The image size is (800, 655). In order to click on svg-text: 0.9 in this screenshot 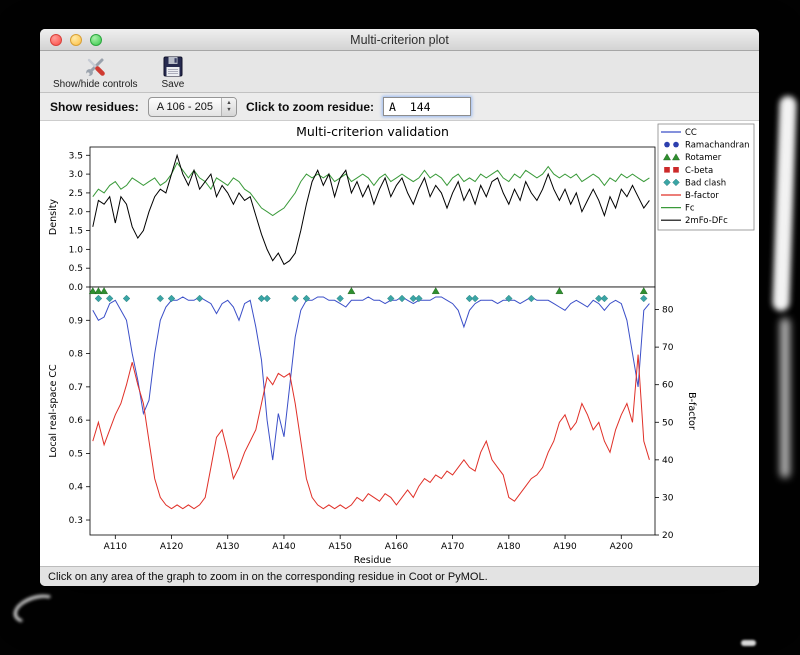, I will do `click(76, 321)`.